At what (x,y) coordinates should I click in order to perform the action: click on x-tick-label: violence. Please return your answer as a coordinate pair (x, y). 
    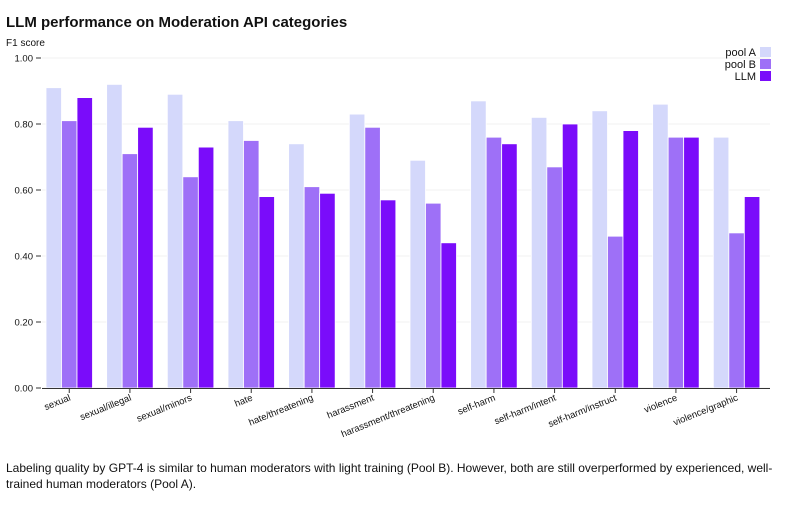
    Looking at the image, I should click on (661, 404).